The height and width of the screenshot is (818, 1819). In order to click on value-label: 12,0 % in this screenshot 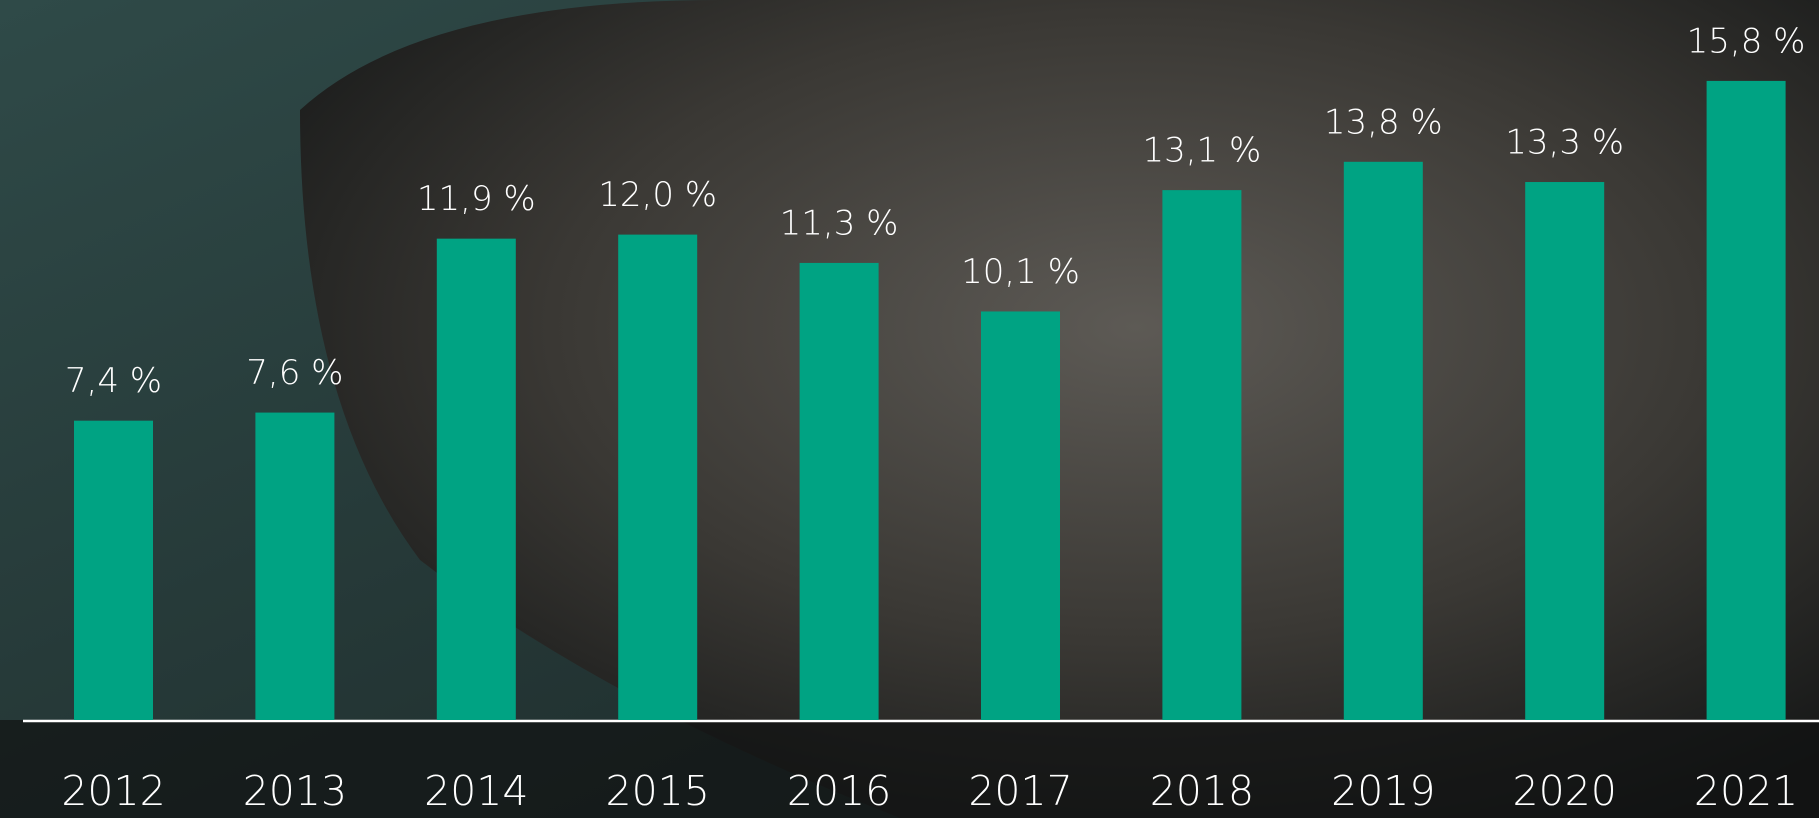, I will do `click(657, 195)`.